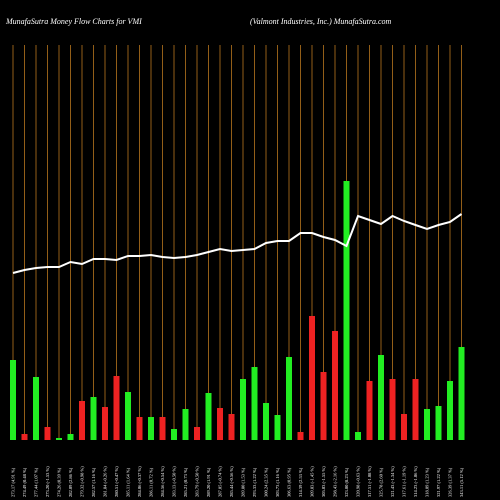 This screenshot has height=500, width=500. What do you see at coordinates (162, 481) in the screenshot?
I see `x-tick-label: 284.56 (-0.54 %)` at bounding box center [162, 481].